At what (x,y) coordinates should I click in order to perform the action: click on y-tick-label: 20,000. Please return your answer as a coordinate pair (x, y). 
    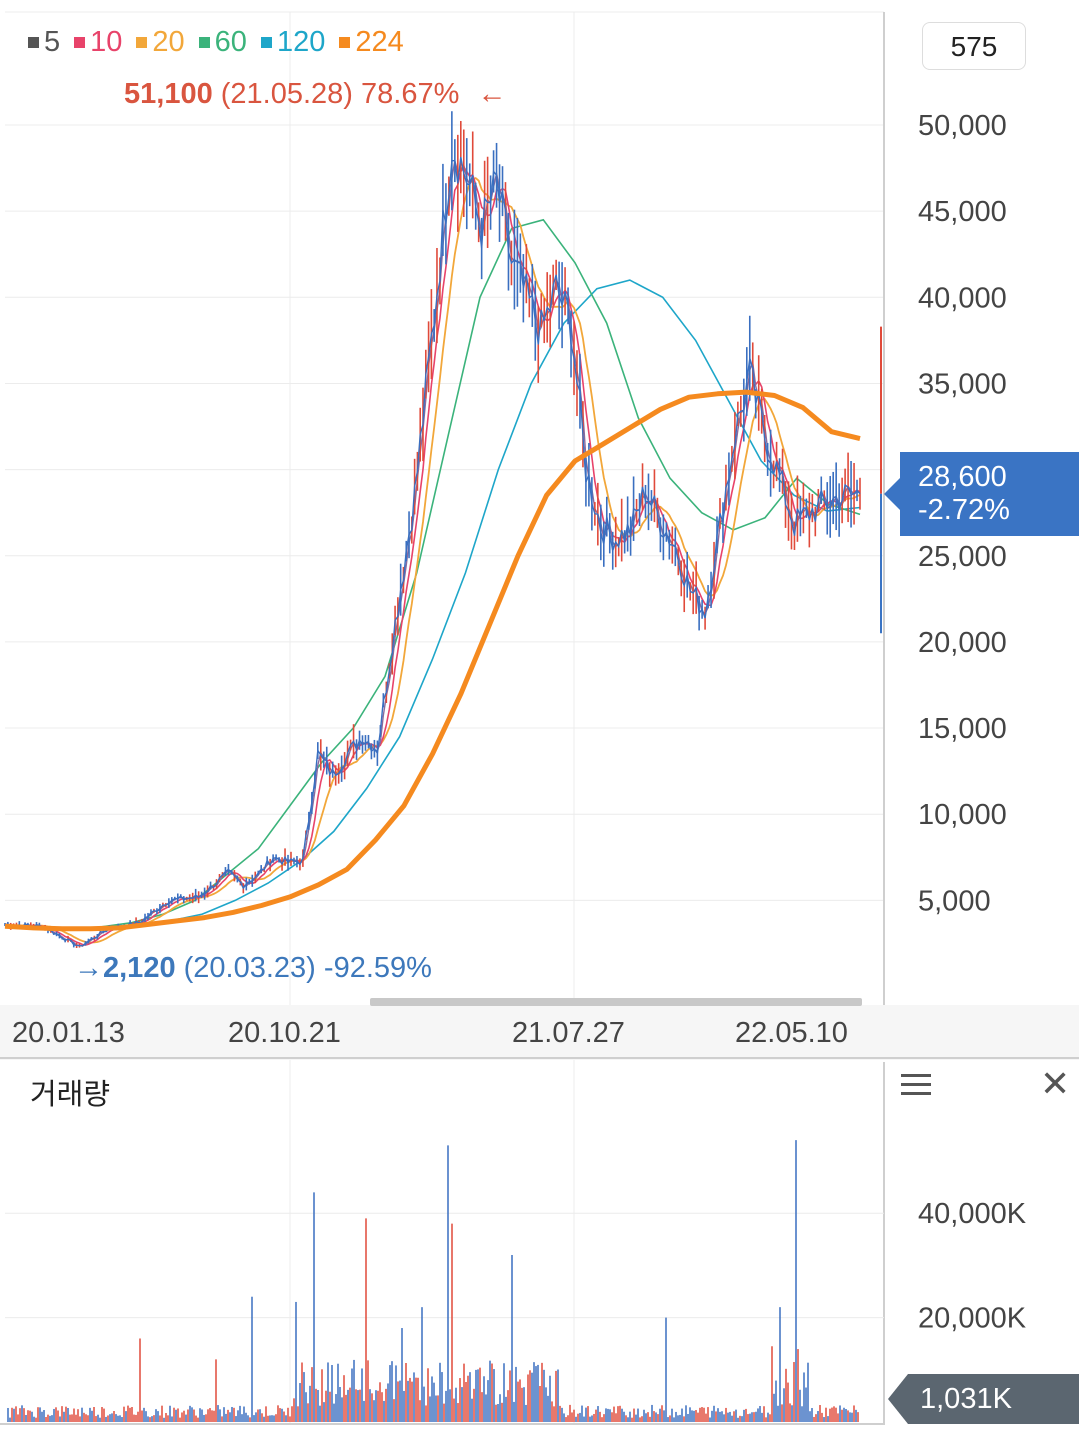
    Looking at the image, I should click on (962, 643).